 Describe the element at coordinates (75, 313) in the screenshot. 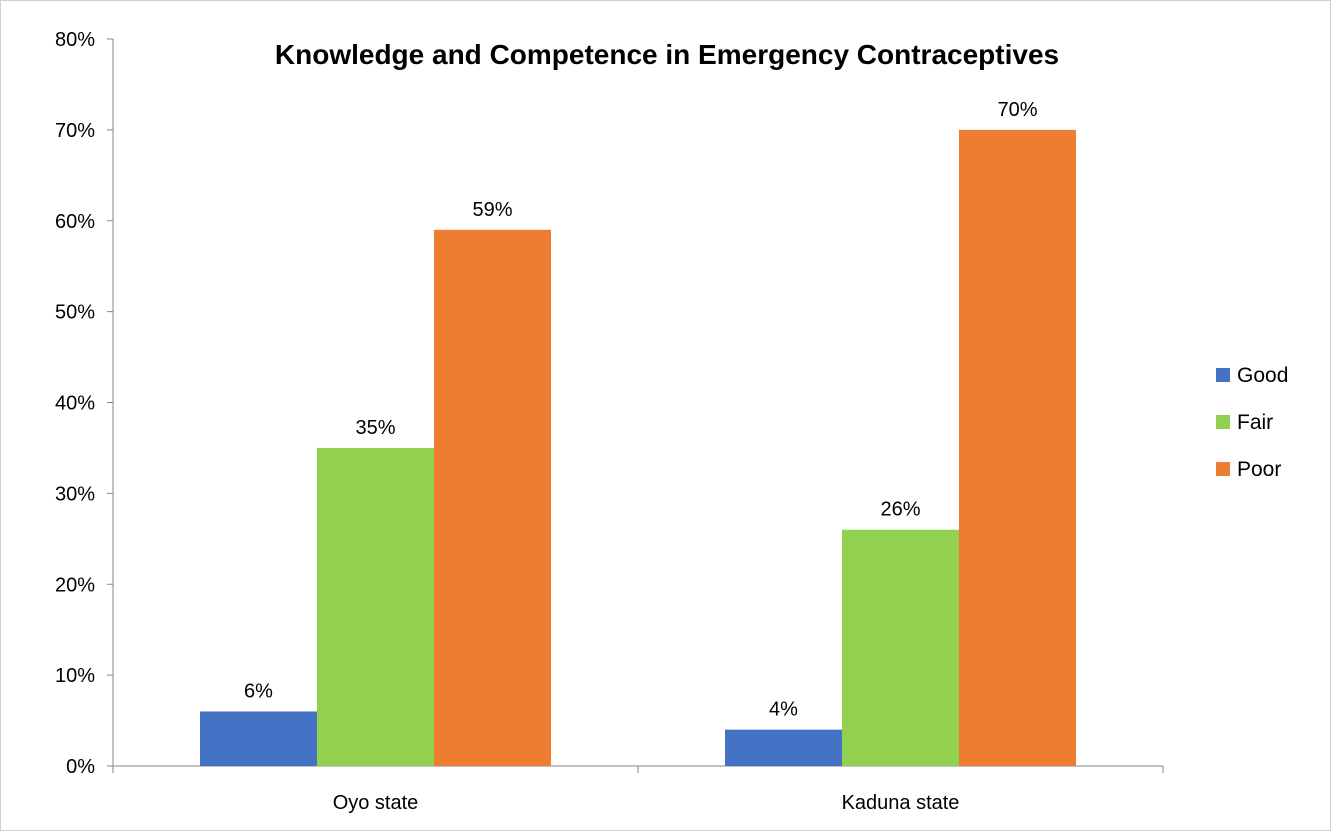

I see `y-tick-label: 50%` at that location.